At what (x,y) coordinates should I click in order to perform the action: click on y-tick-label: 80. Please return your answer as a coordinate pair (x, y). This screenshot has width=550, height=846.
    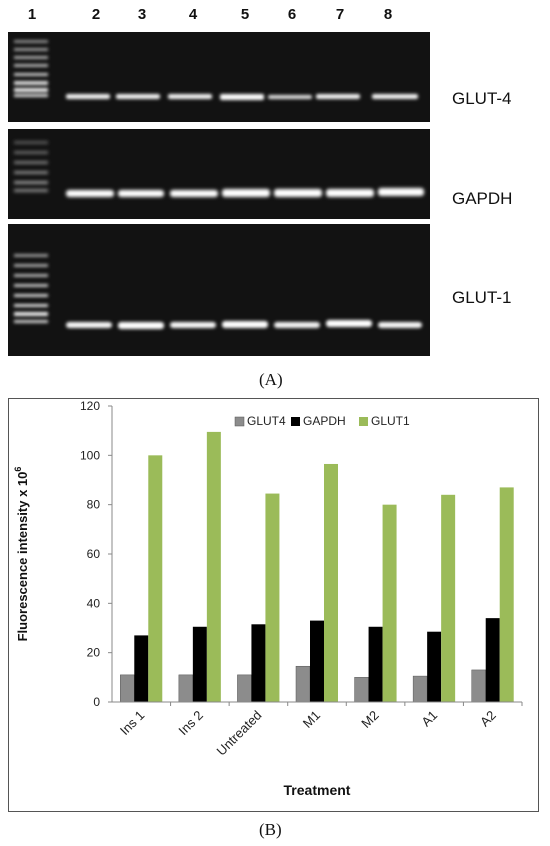
    Looking at the image, I should click on (94, 505).